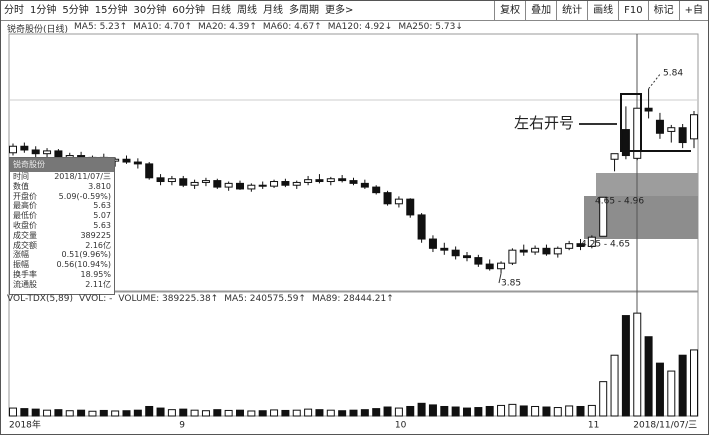  What do you see at coordinates (602, 10) in the screenshot?
I see `tool-button: 画线` at bounding box center [602, 10].